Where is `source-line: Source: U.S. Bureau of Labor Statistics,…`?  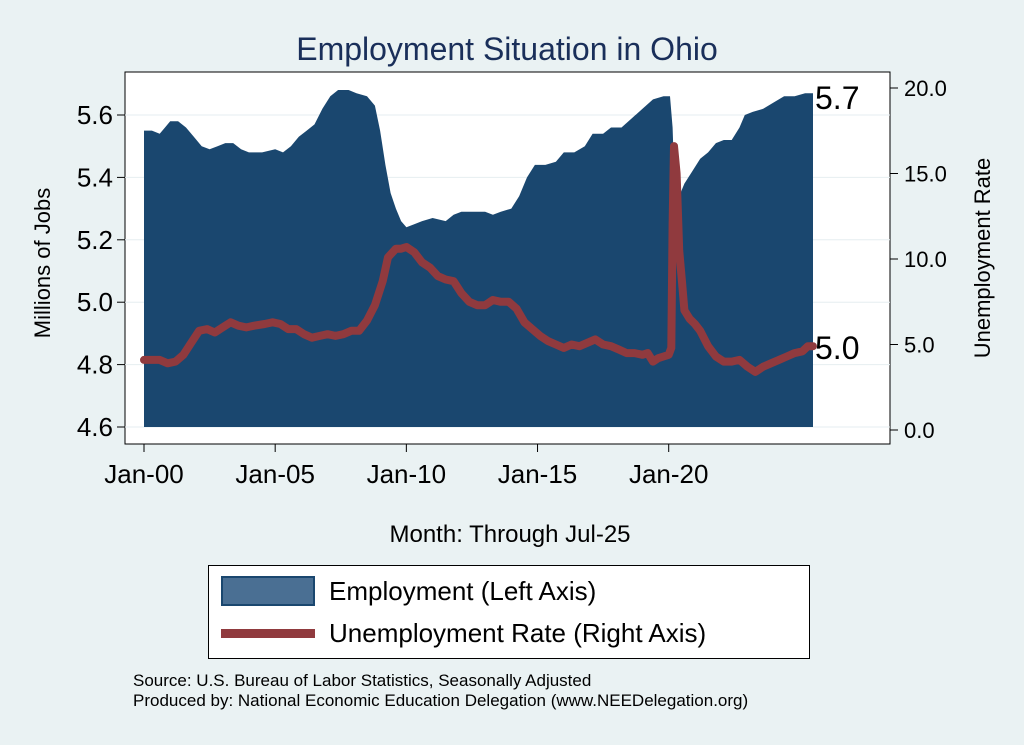 source-line: Source: U.S. Bureau of Labor Statistics,… is located at coordinates (362, 680).